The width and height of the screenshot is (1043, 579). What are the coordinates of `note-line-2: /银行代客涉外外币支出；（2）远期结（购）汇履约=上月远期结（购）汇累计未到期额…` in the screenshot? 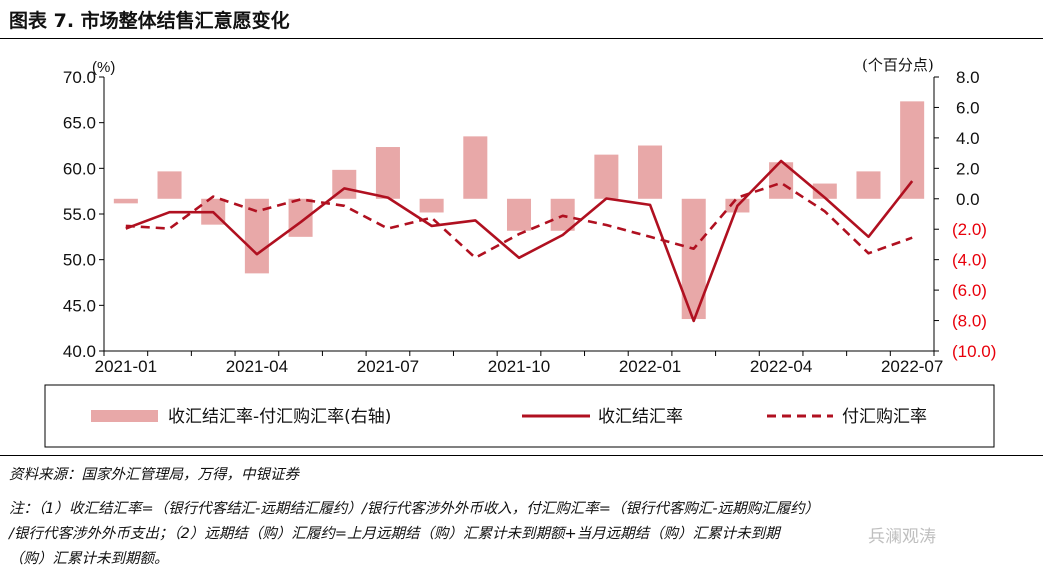 It's located at (394, 534).